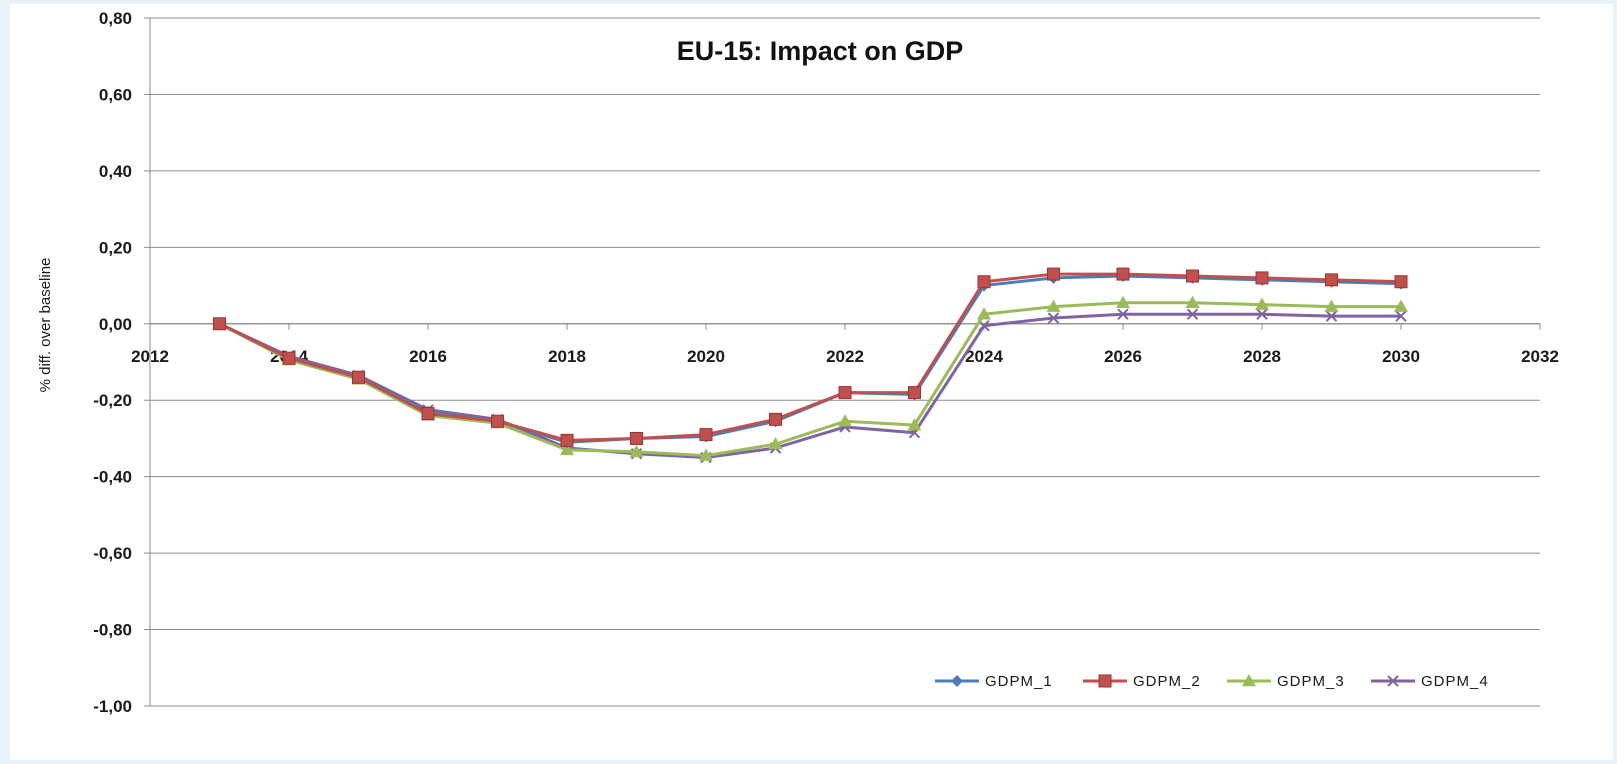 Image resolution: width=1617 pixels, height=764 pixels. I want to click on y-tick-label: 0,00, so click(115, 324).